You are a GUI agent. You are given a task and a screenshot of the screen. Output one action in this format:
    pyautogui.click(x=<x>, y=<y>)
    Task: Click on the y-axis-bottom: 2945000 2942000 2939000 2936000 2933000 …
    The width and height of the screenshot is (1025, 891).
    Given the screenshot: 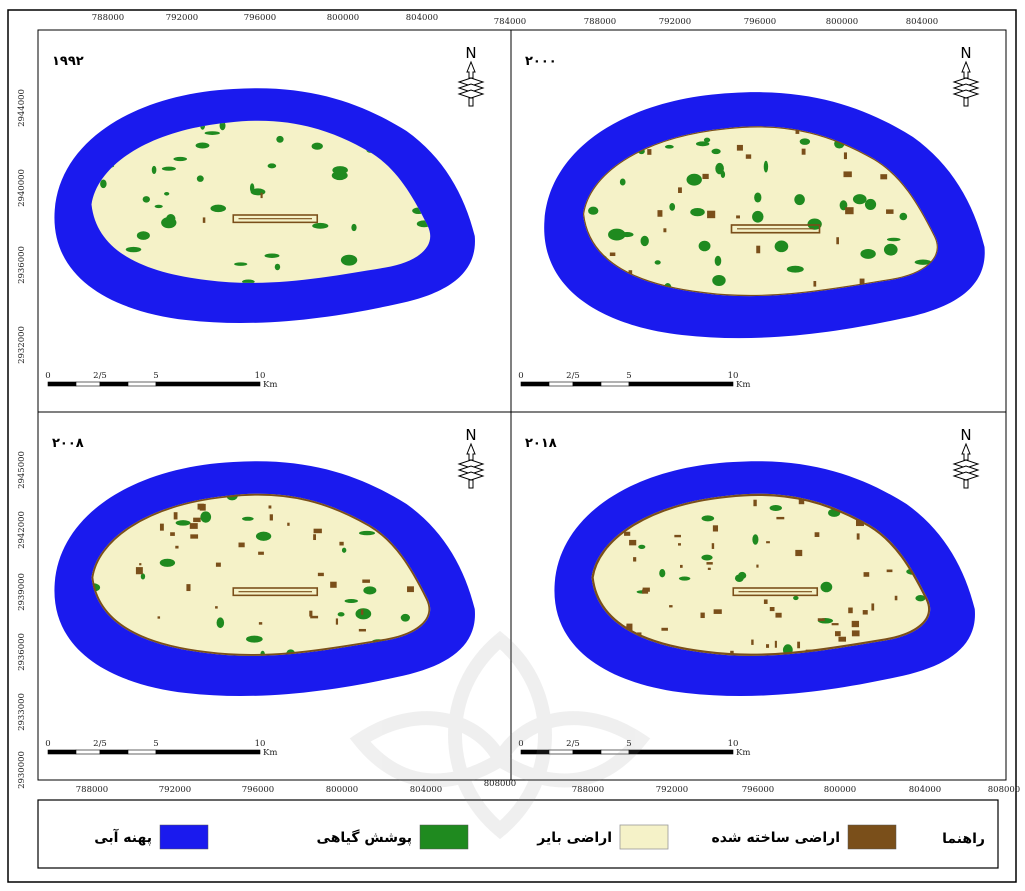 What is the action you would take?
    pyautogui.click(x=22, y=620)
    